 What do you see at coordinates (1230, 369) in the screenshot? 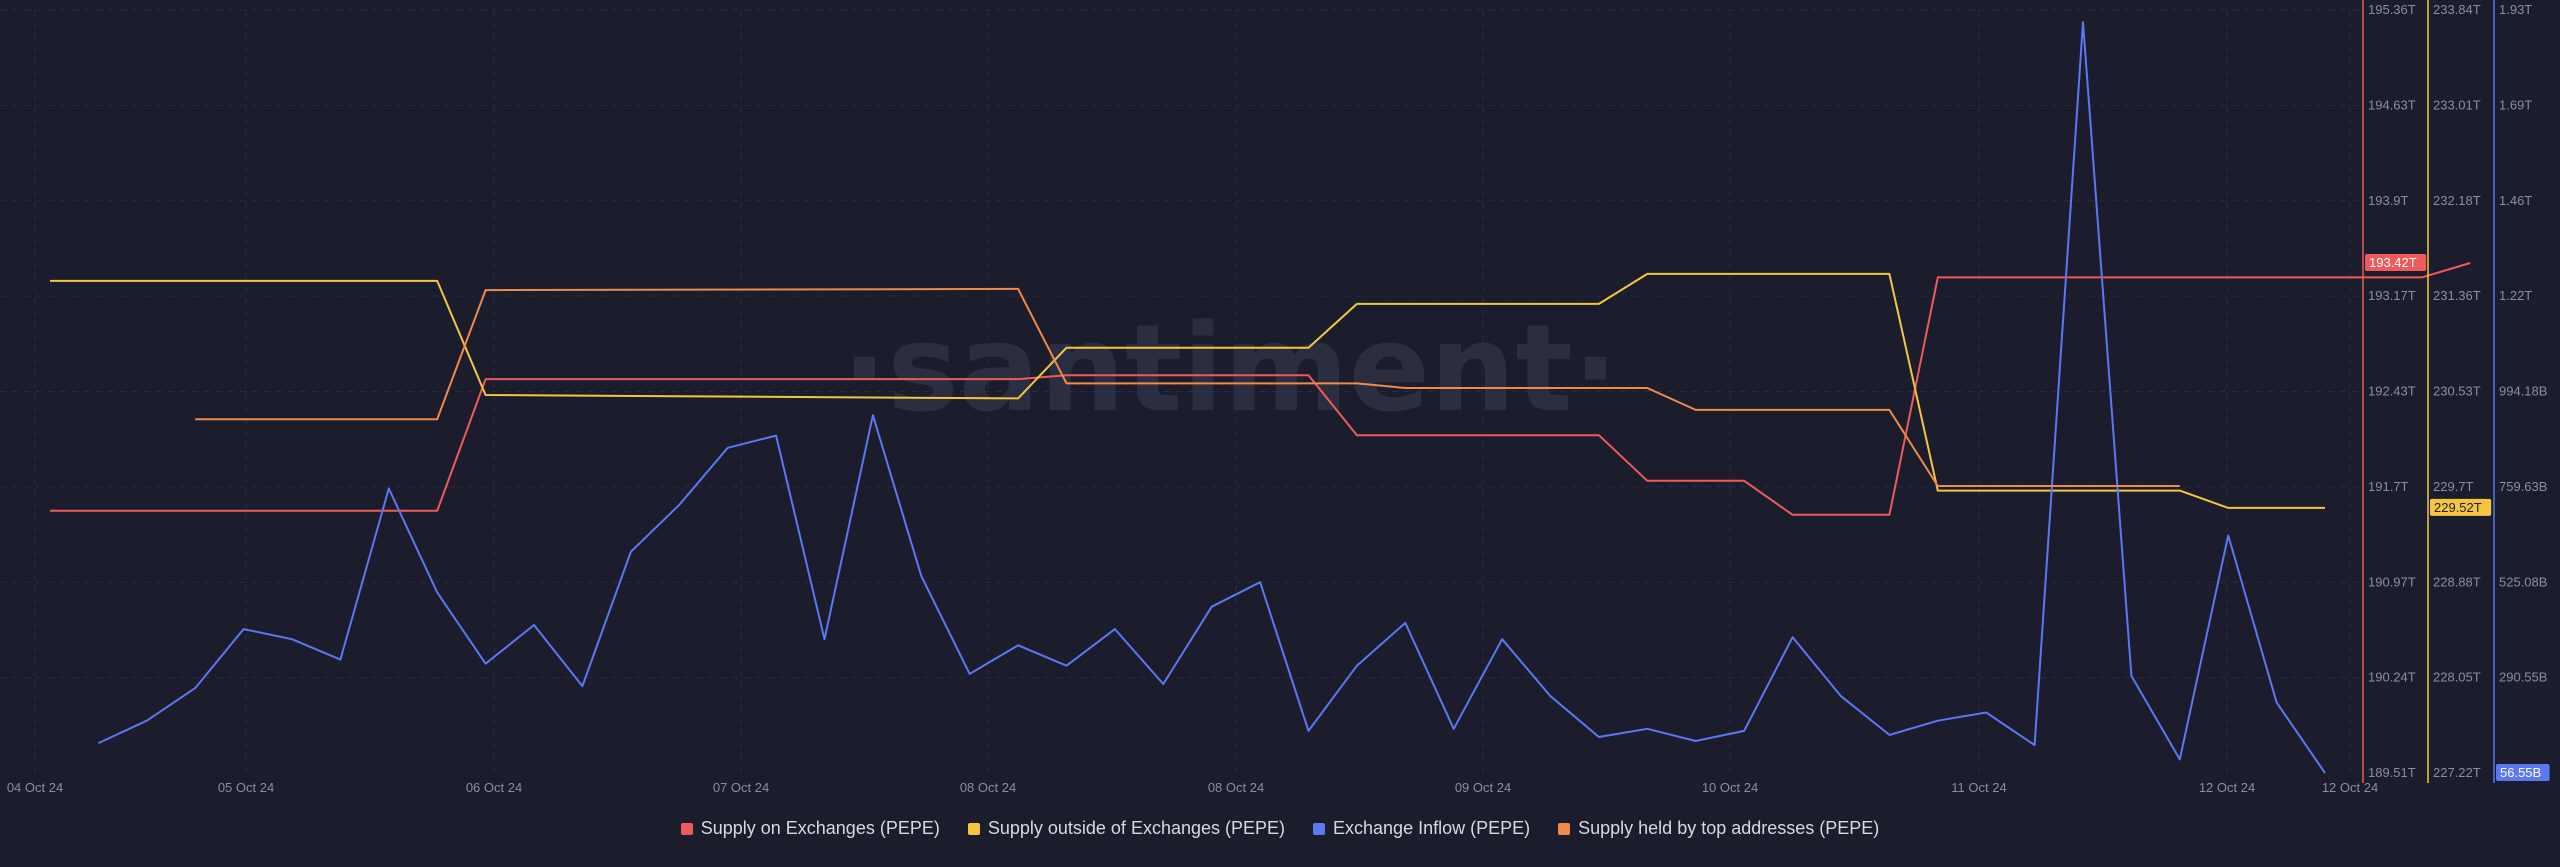
I see `watermark: ·santiment·` at bounding box center [1230, 369].